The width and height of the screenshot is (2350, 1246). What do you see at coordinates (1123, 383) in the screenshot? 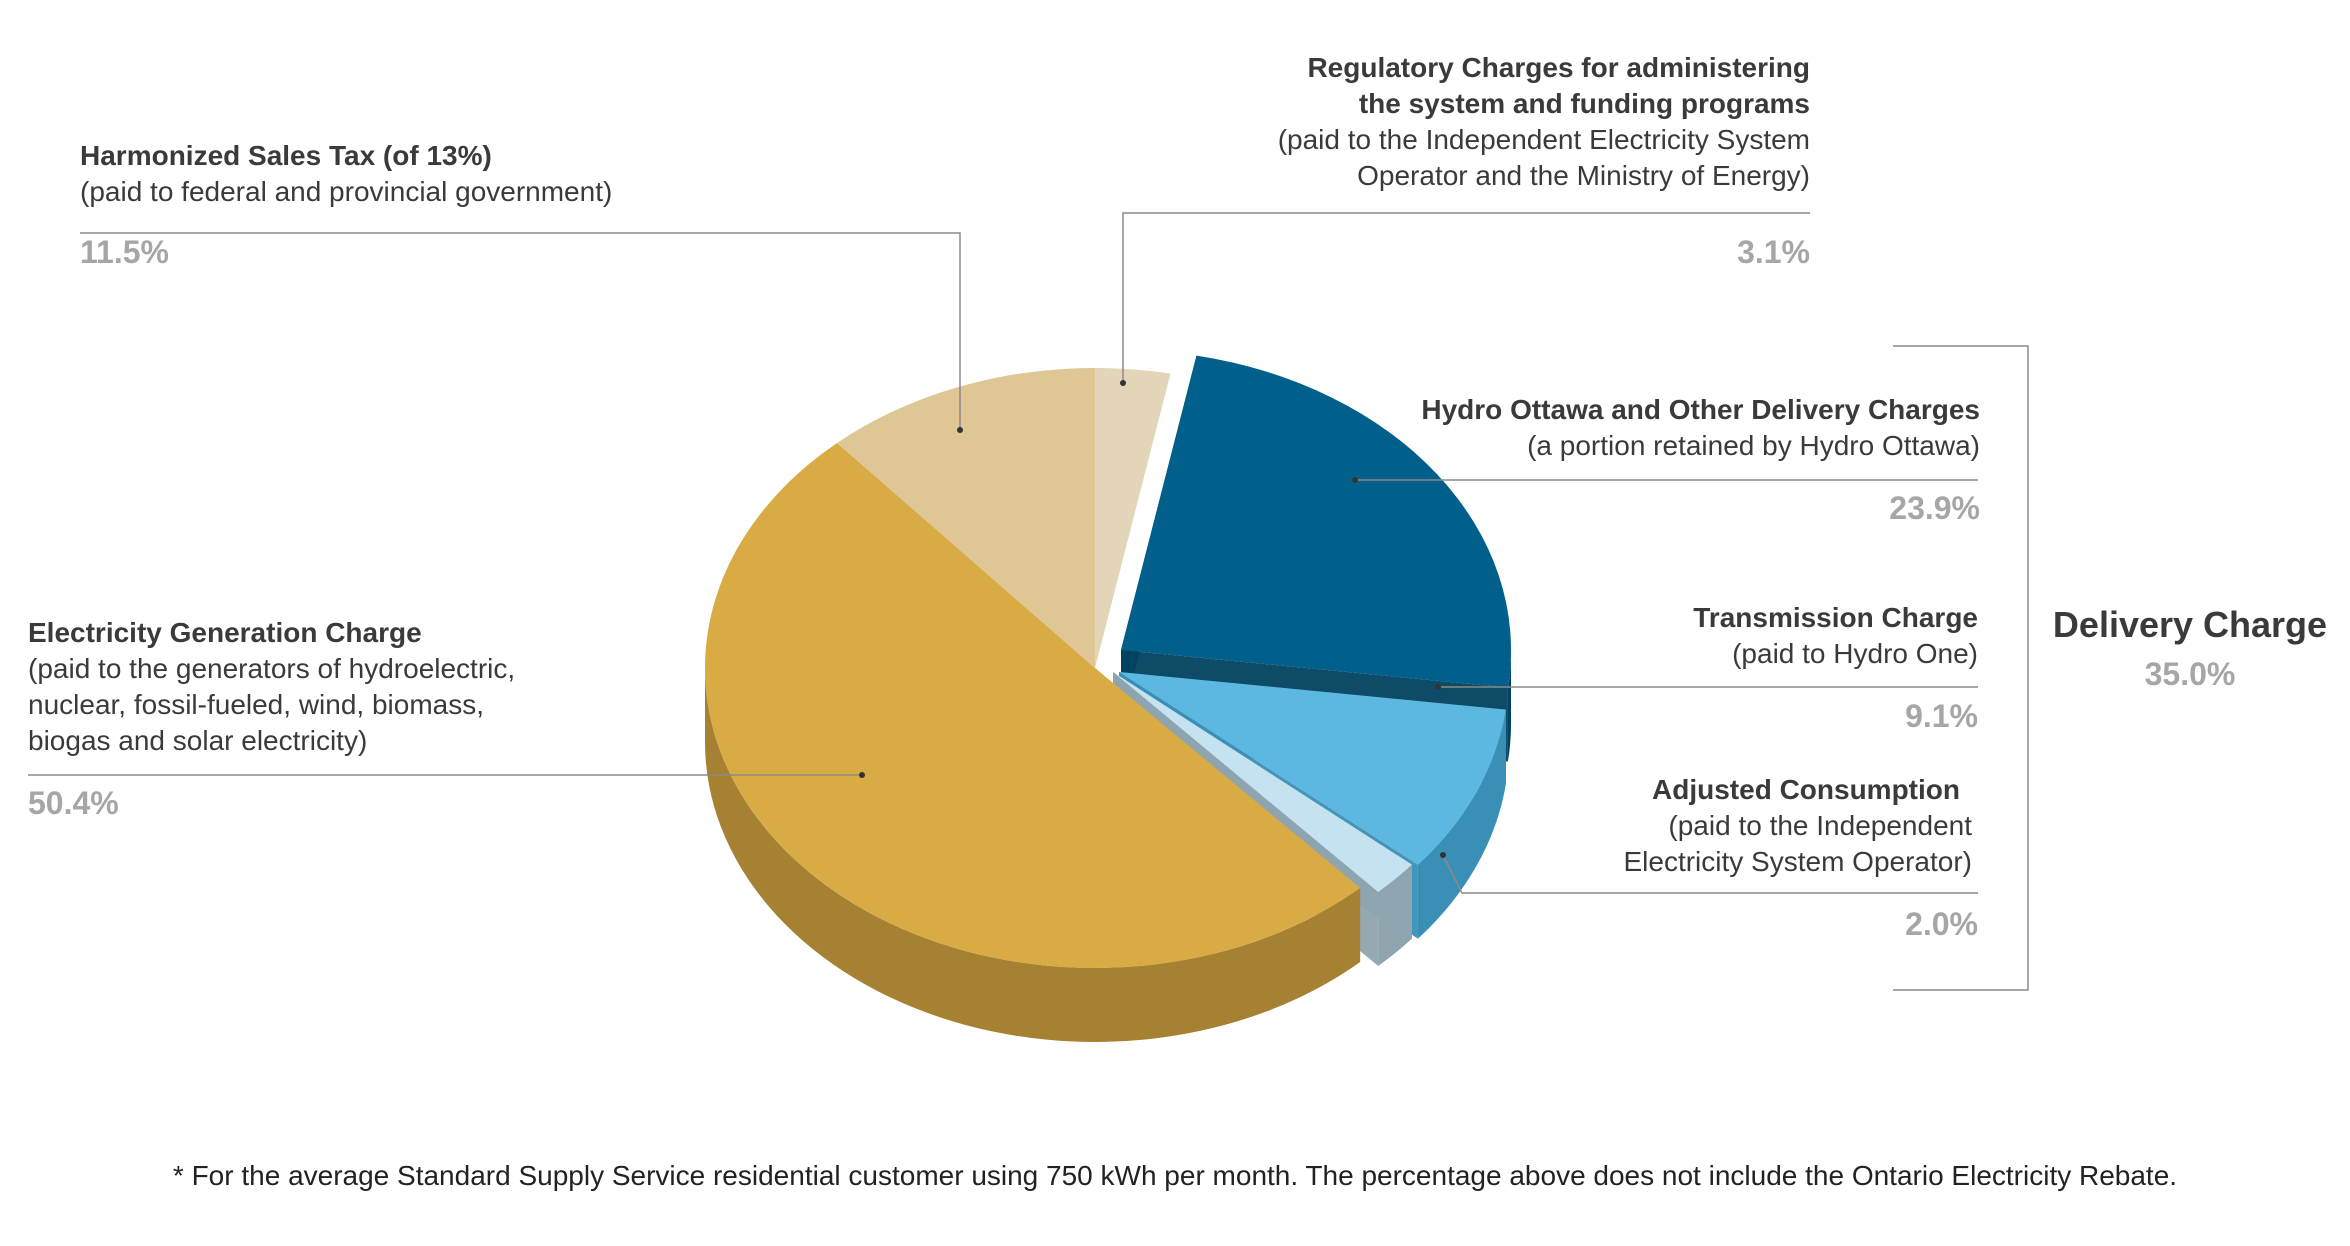
I see `leader-dot-reg` at bounding box center [1123, 383].